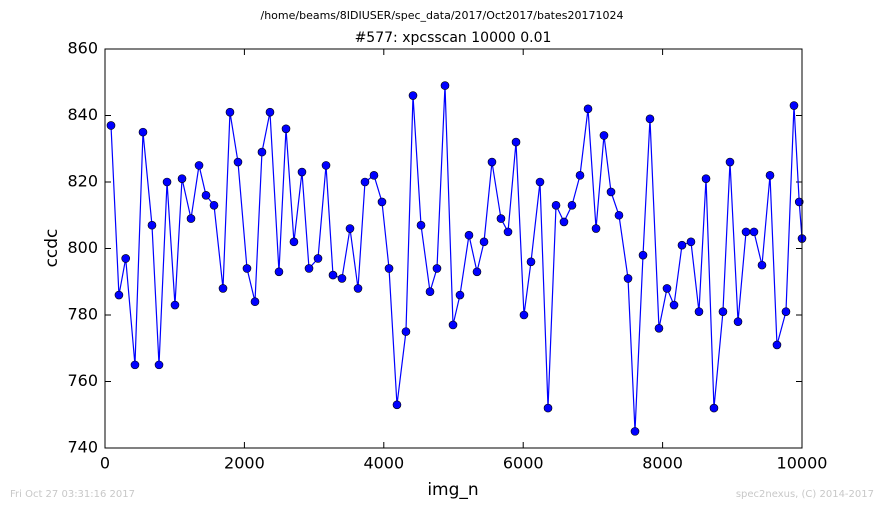  I want to click on x-tick-label: 10000, so click(802, 463).